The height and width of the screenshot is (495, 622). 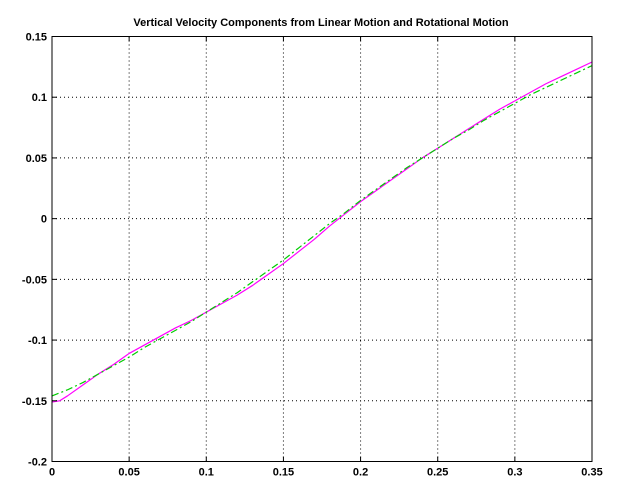 I want to click on y-tick-label: 0.05, so click(x=36, y=159).